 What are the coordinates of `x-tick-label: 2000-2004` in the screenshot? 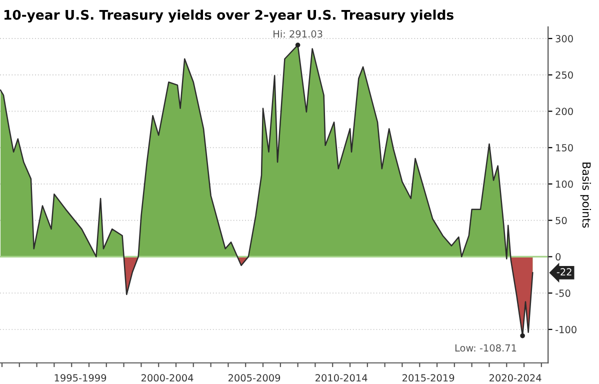 It's located at (167, 378).